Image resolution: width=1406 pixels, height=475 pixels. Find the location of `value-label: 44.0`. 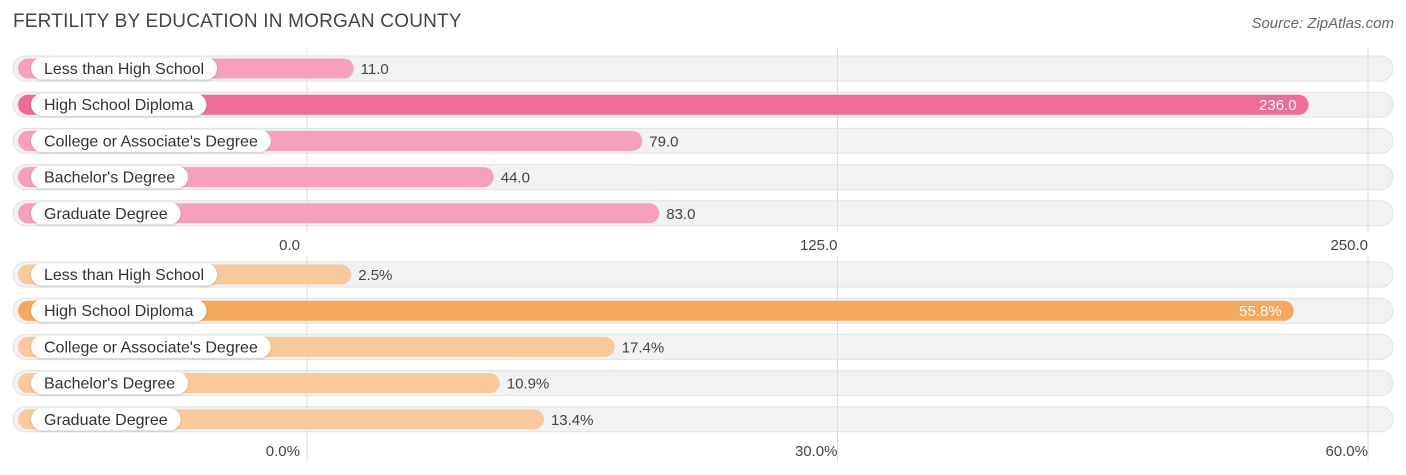

value-label: 44.0 is located at coordinates (515, 178).